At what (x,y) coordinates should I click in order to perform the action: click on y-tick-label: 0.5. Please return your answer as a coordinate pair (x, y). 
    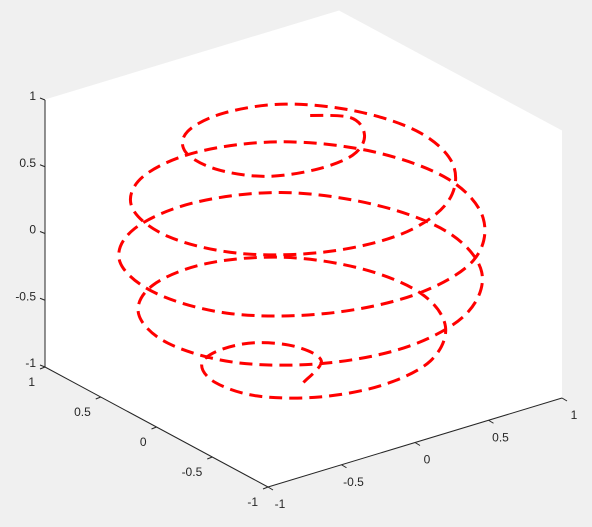
    Looking at the image, I should click on (82, 412).